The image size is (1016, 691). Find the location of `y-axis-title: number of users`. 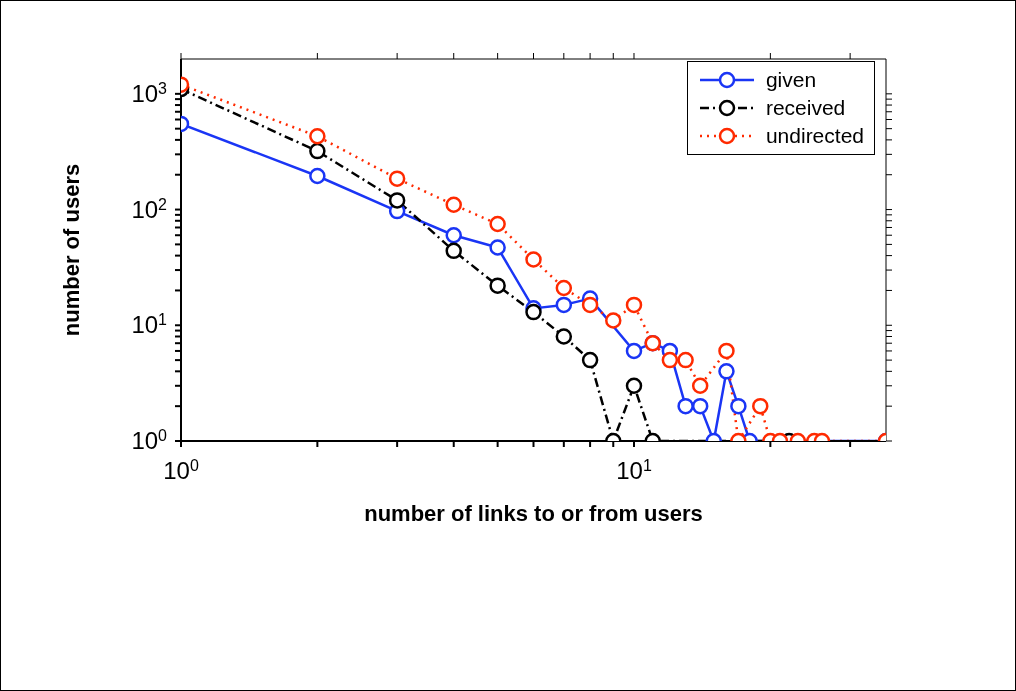

y-axis-title: number of users is located at coordinates (71, 250).